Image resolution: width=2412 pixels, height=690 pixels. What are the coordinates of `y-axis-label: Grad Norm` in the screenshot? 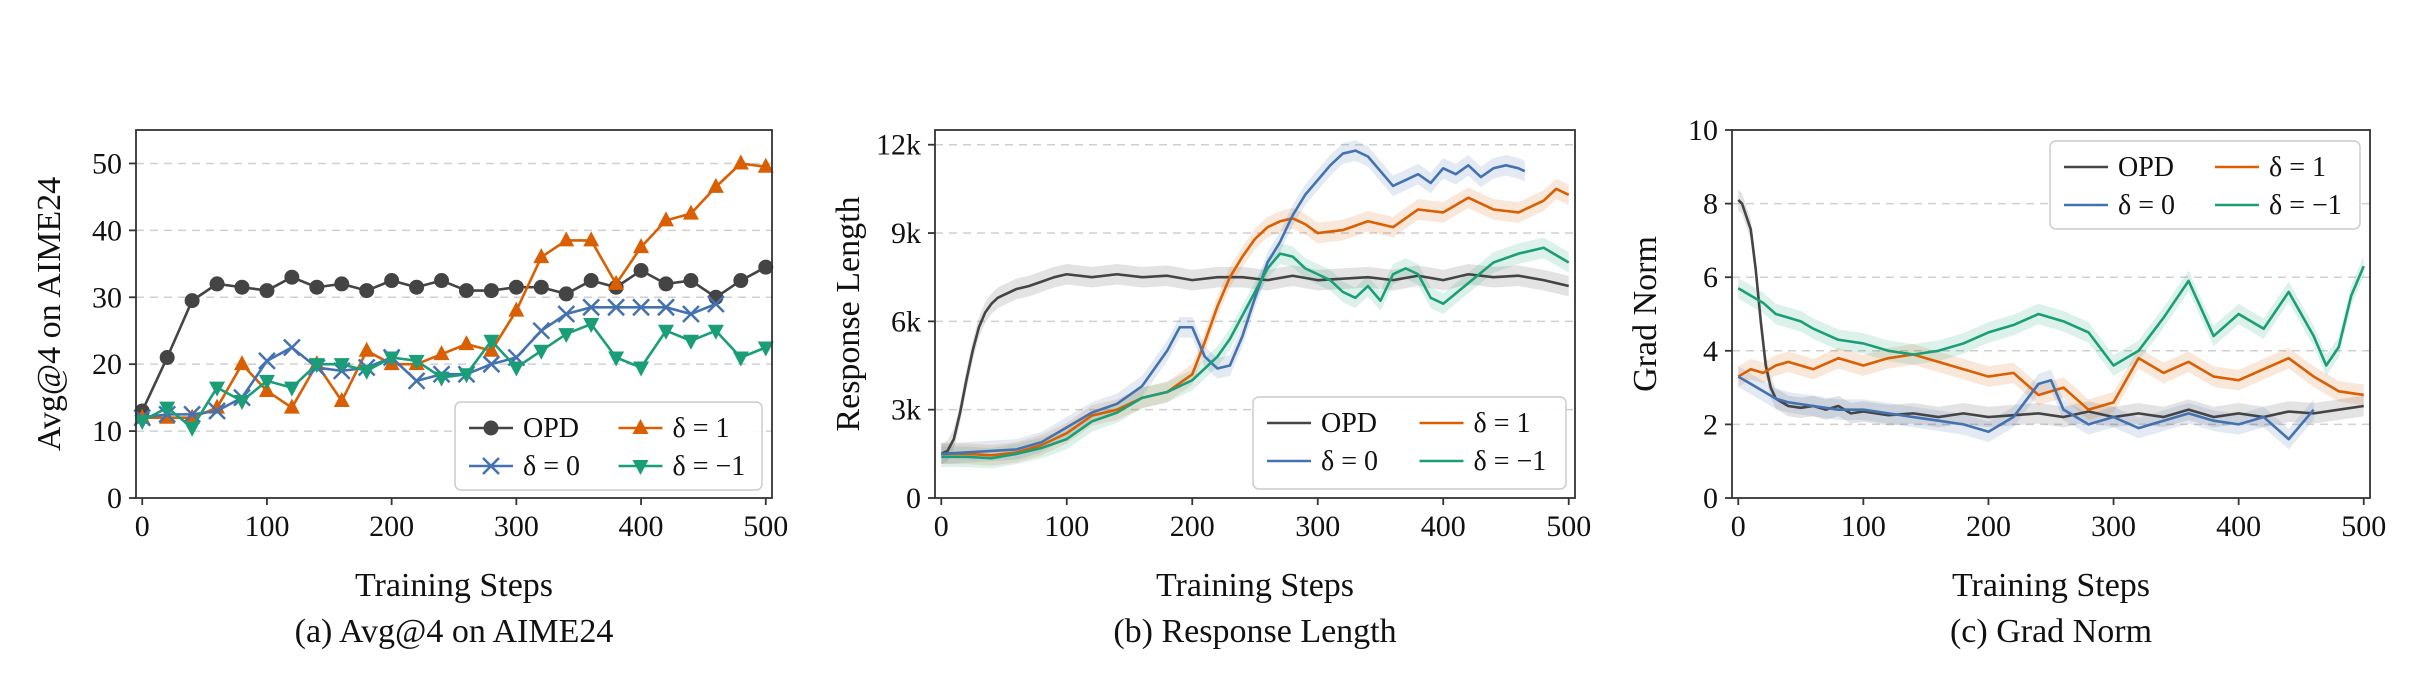 It's located at (1645, 314).